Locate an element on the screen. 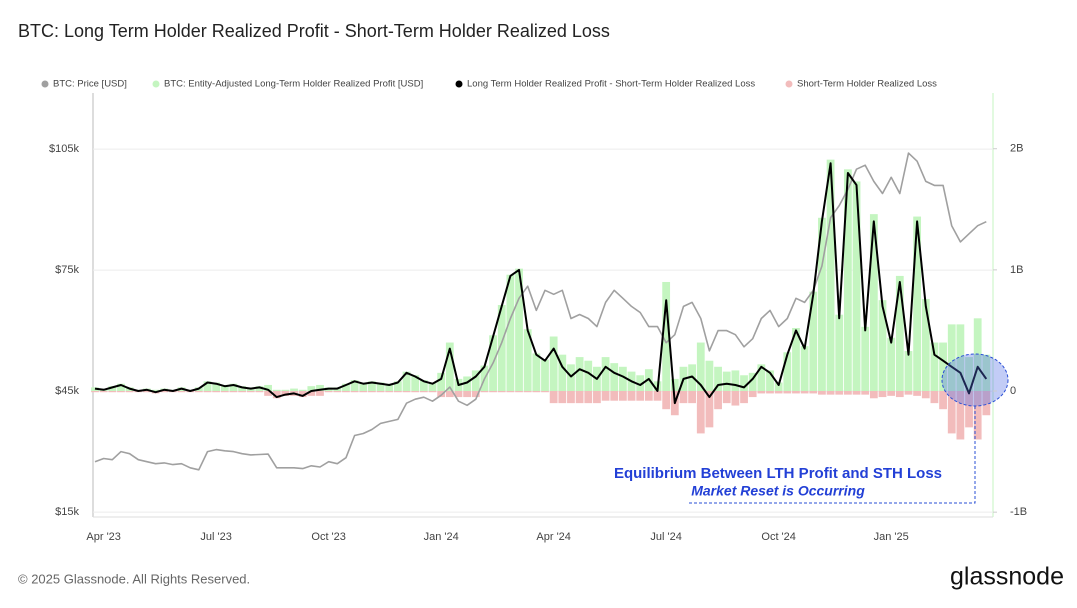 The image size is (1077, 608). x-tick-label: Oct '23 is located at coordinates (328, 537).